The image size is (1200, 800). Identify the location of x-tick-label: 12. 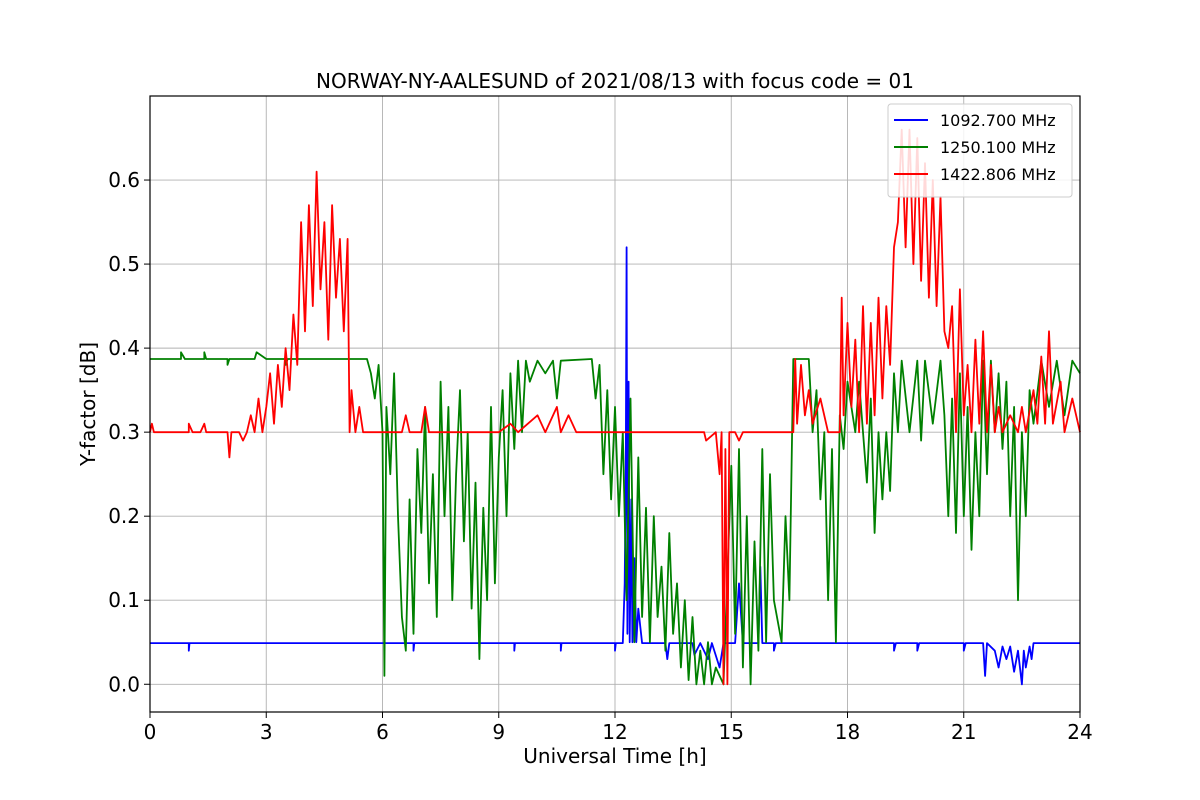
(614, 732).